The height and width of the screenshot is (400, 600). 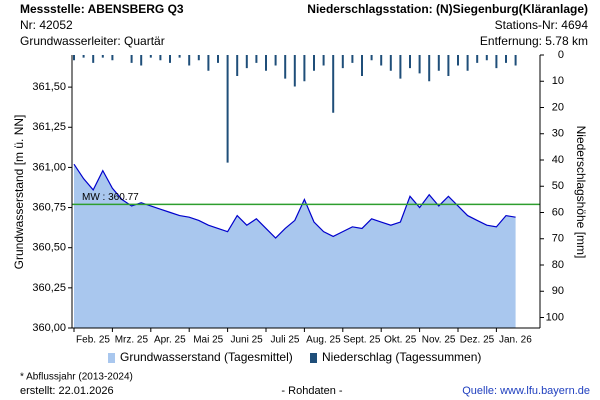 I want to click on y2-tick-label: 90, so click(x=558, y=291).